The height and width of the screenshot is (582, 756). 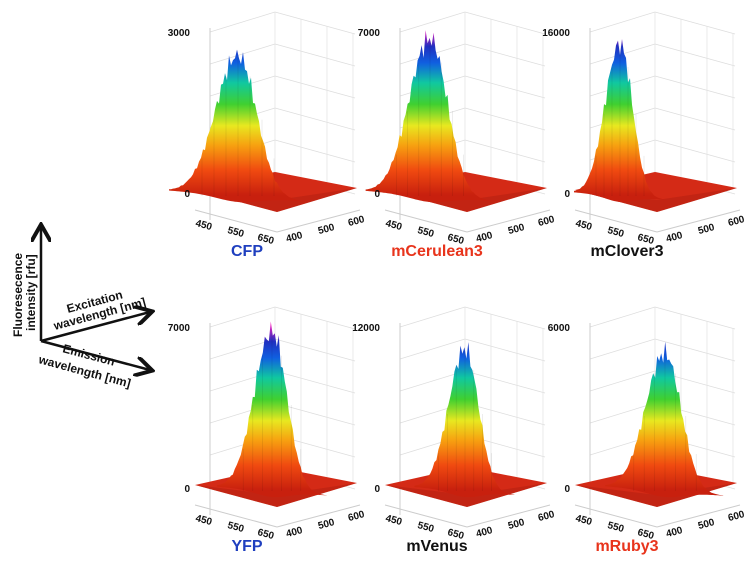 I want to click on panel-title: mVenus, so click(x=436, y=546).